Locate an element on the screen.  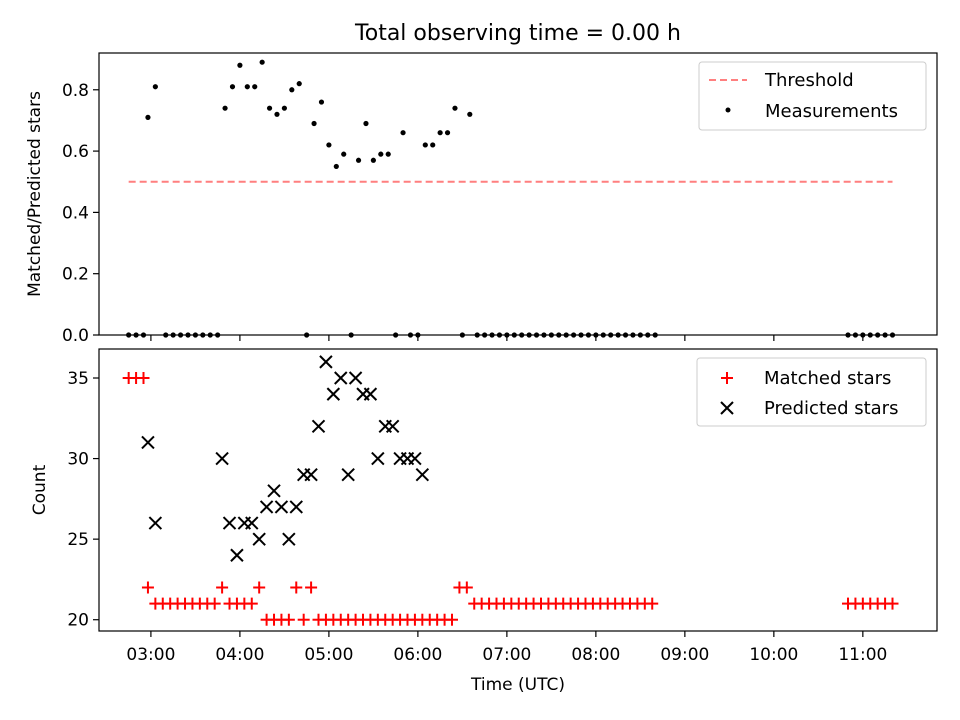
legend-measurements-swatch is located at coordinates (728, 110).